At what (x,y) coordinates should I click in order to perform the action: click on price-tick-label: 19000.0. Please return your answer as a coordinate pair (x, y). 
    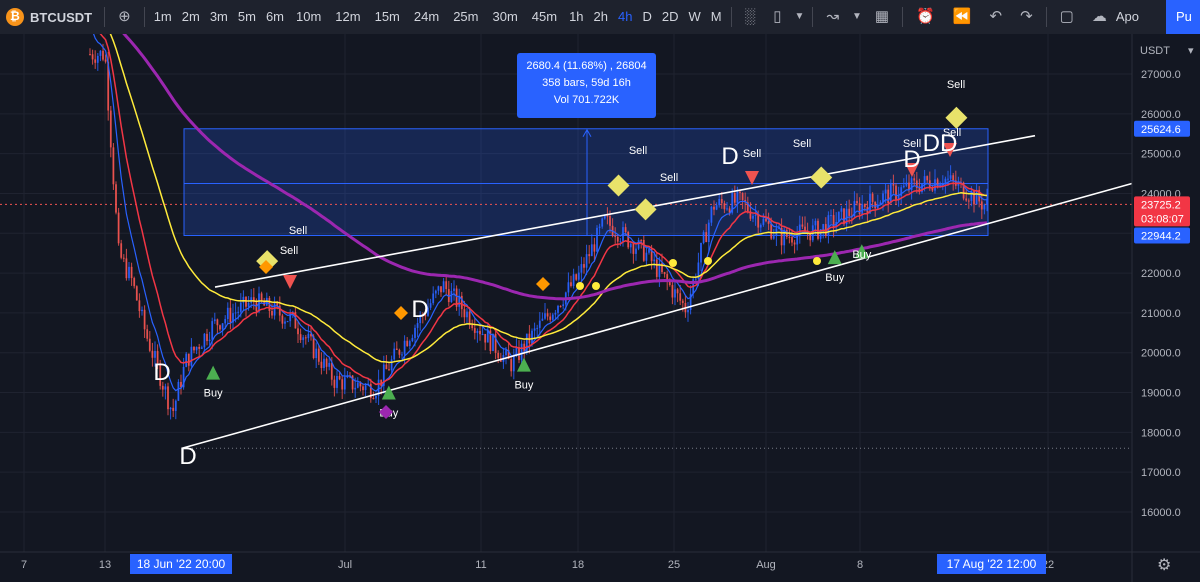
    Looking at the image, I should click on (1161, 394).